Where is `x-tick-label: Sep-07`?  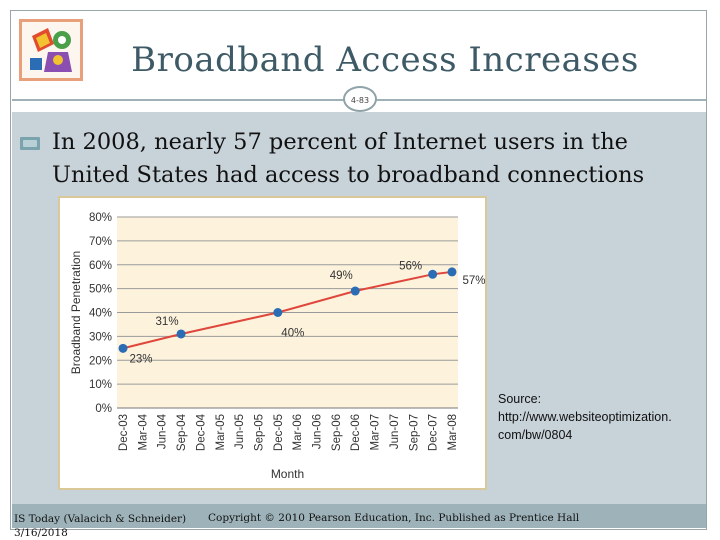
x-tick-label: Sep-07 is located at coordinates (414, 432).